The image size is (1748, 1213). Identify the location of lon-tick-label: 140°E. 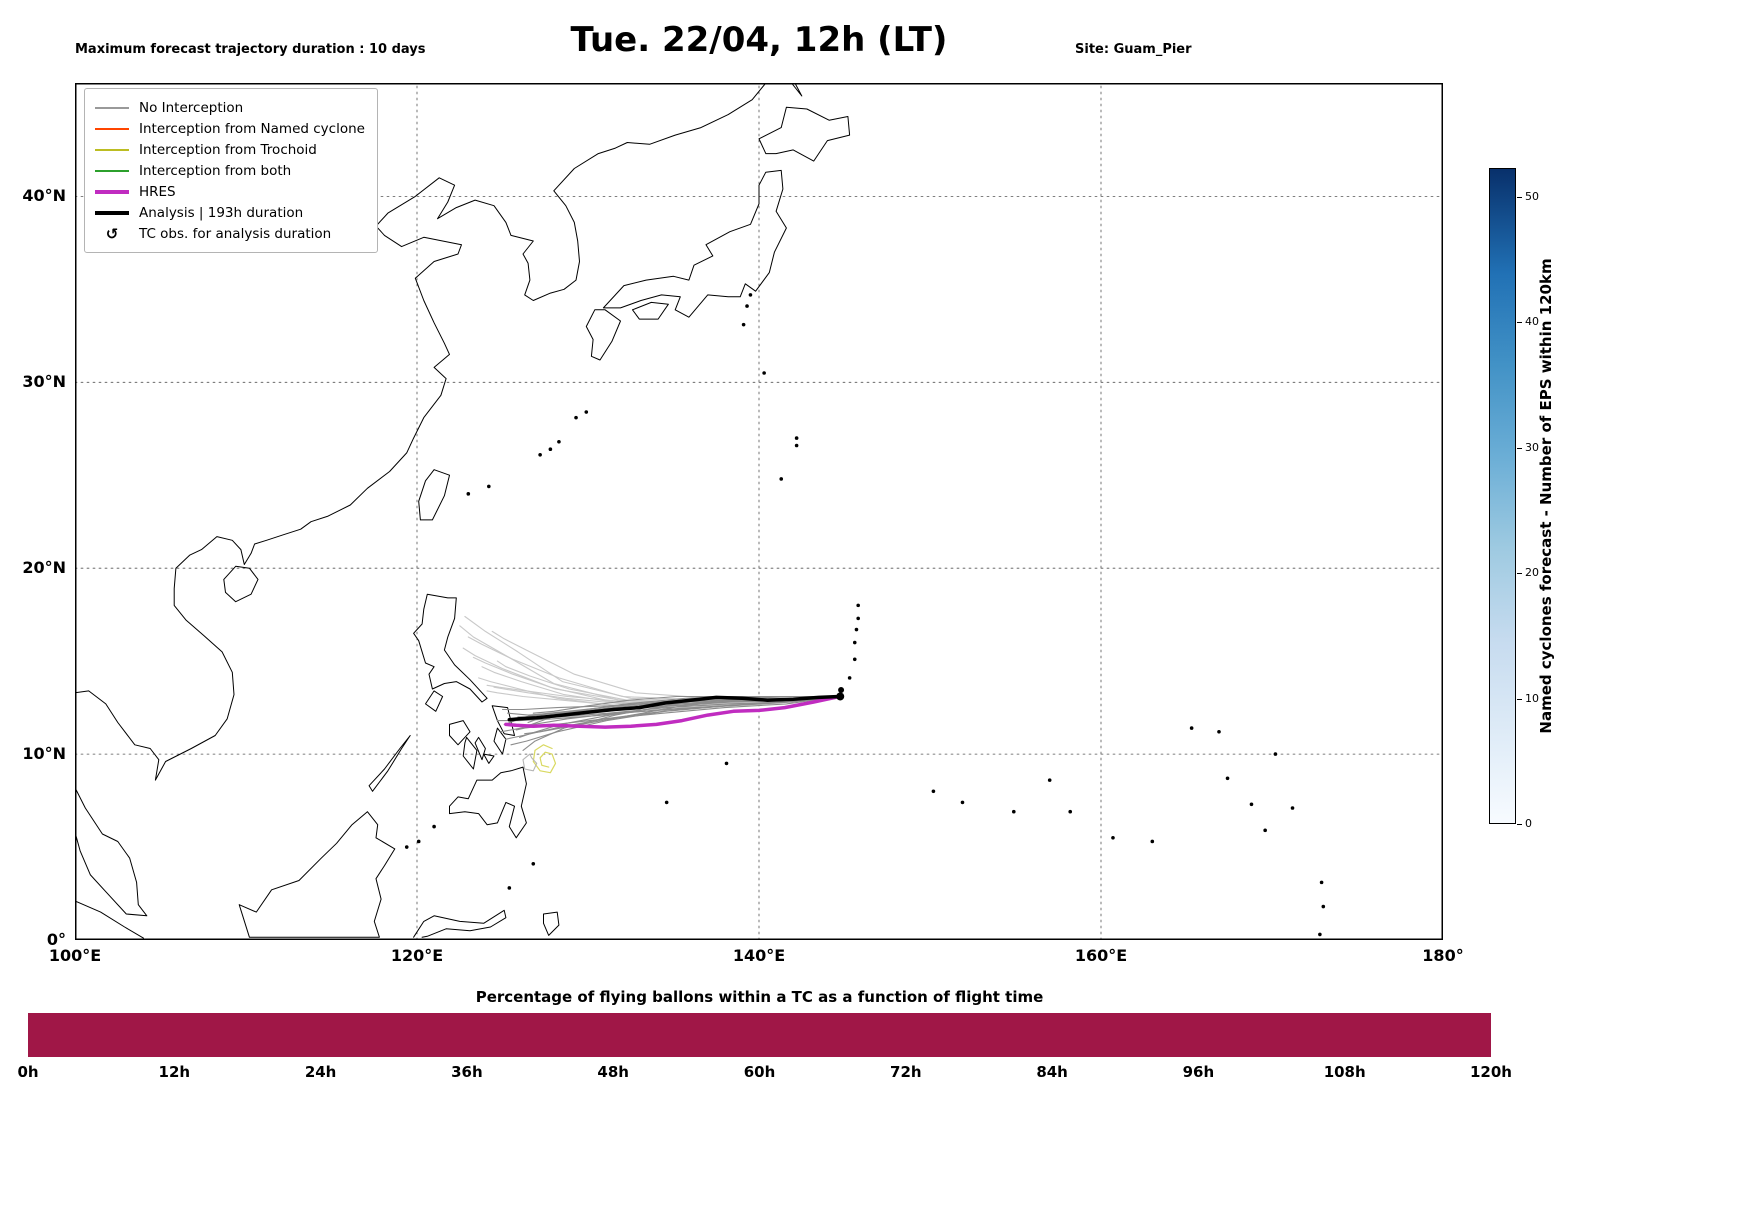
(759, 955).